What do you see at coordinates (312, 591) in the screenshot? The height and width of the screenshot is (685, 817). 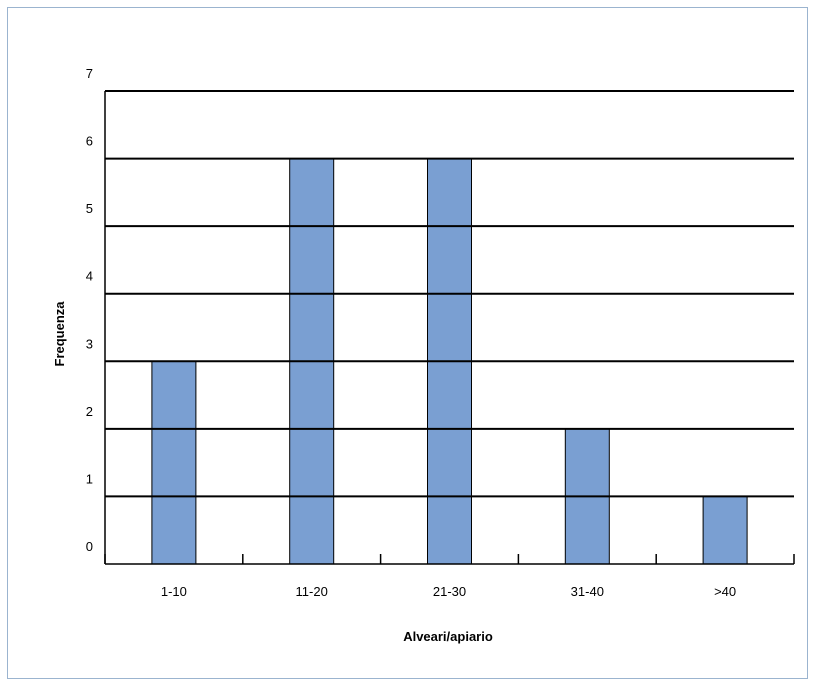 I see `x-tick-label: 11-20` at bounding box center [312, 591].